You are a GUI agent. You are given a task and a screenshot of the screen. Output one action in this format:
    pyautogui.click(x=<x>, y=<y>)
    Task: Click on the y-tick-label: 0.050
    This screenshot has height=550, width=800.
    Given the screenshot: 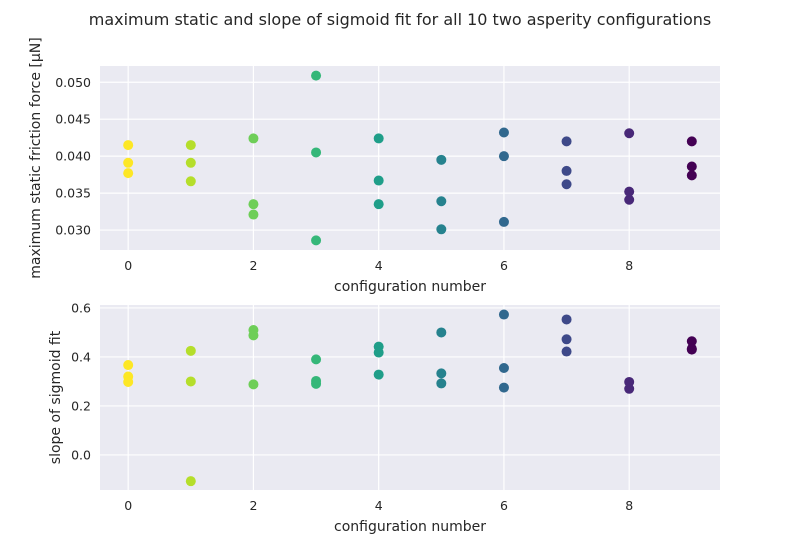 What is the action you would take?
    pyautogui.click(x=73, y=82)
    